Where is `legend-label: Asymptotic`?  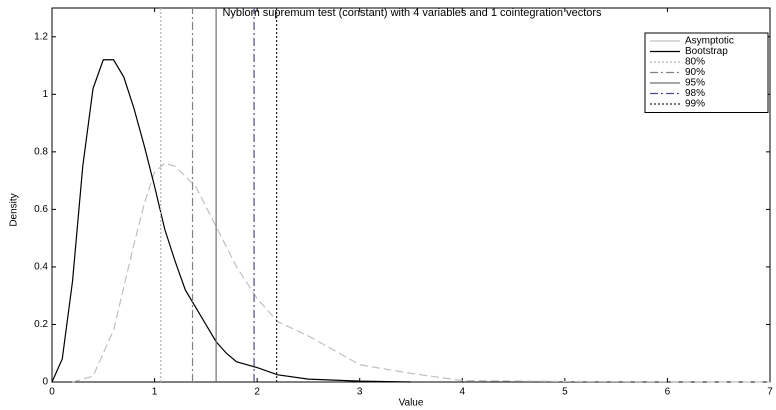
legend-label: Asymptotic is located at coordinates (709, 41).